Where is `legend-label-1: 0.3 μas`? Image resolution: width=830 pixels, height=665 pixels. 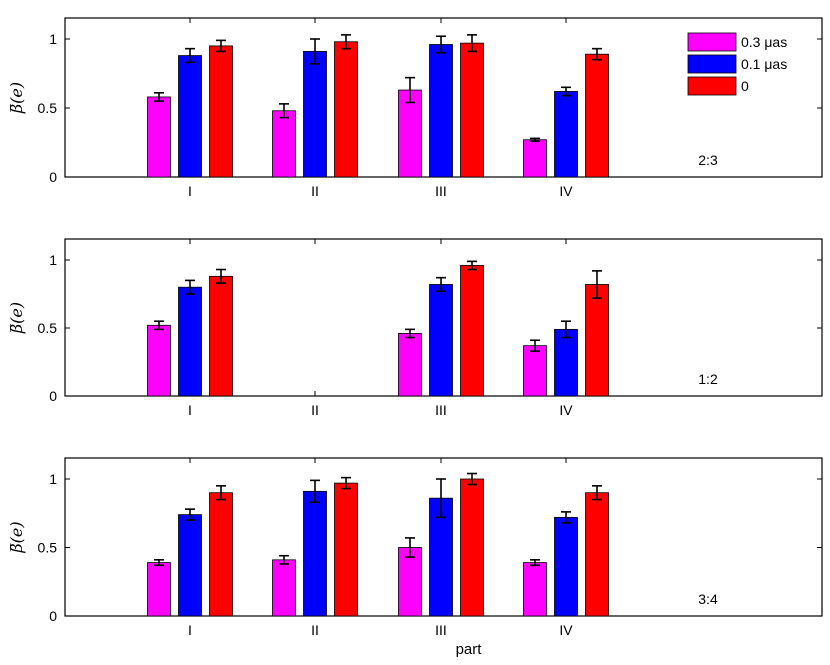 legend-label-1: 0.3 μas is located at coordinates (764, 42).